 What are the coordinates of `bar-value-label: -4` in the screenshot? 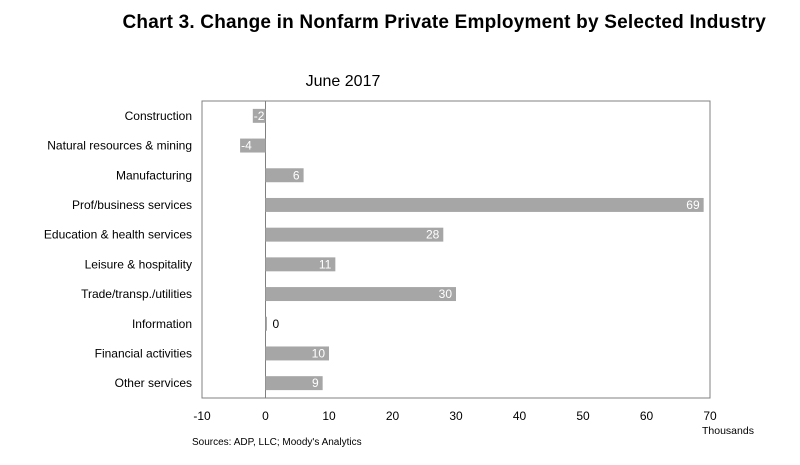 It's located at (246, 146).